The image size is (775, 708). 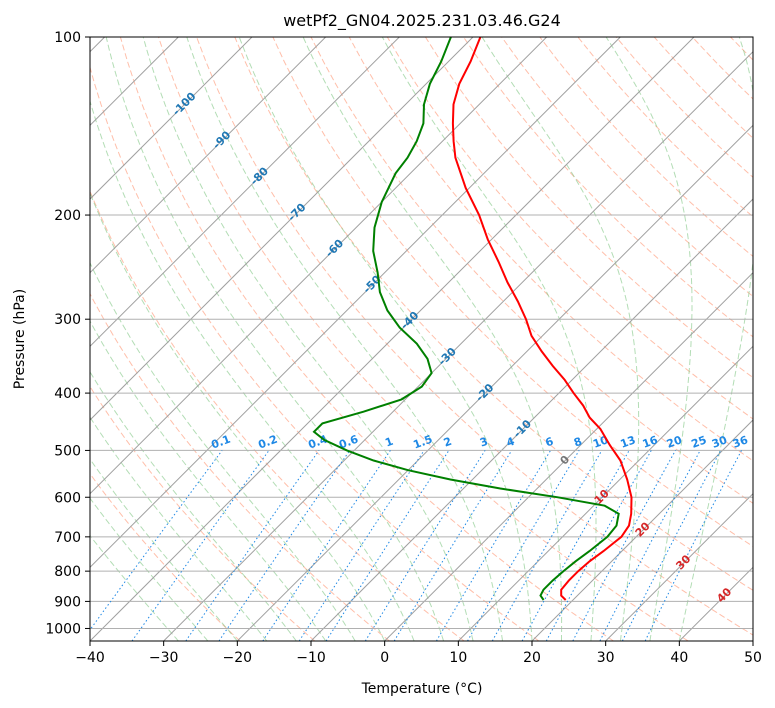 What do you see at coordinates (578, 442) in the screenshot?
I see `mixing-ratio-label: 8` at bounding box center [578, 442].